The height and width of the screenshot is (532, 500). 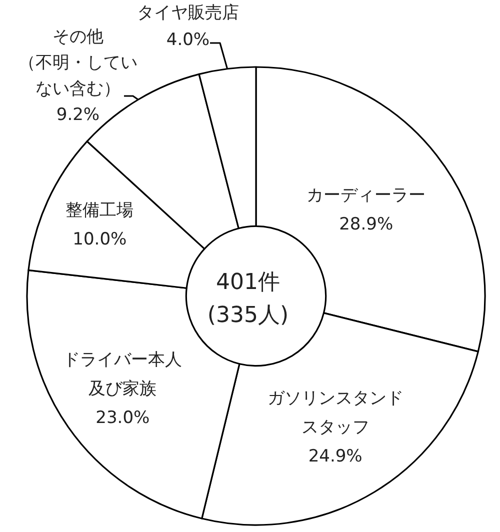 I want to click on data-label: 23.0%, so click(x=123, y=418).